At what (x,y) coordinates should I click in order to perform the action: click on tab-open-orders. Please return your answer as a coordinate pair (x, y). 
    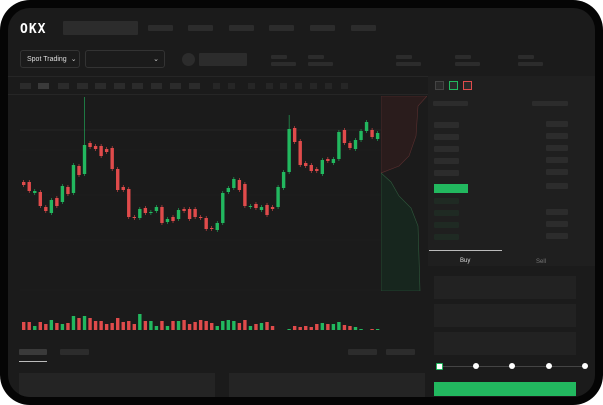
    Looking at the image, I should click on (33, 352).